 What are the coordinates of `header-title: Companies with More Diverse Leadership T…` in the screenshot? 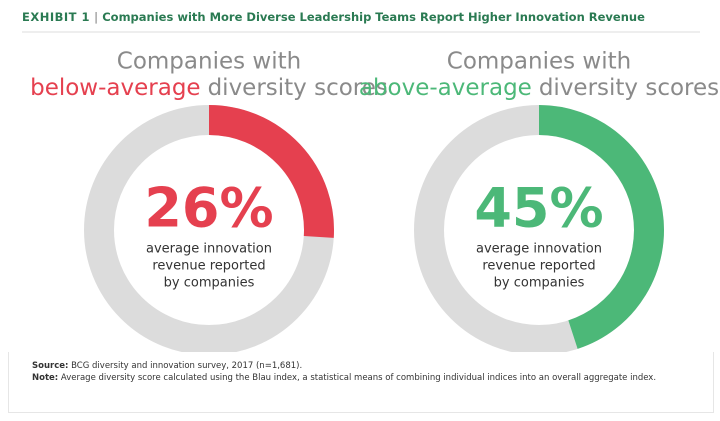 It's located at (373, 17).